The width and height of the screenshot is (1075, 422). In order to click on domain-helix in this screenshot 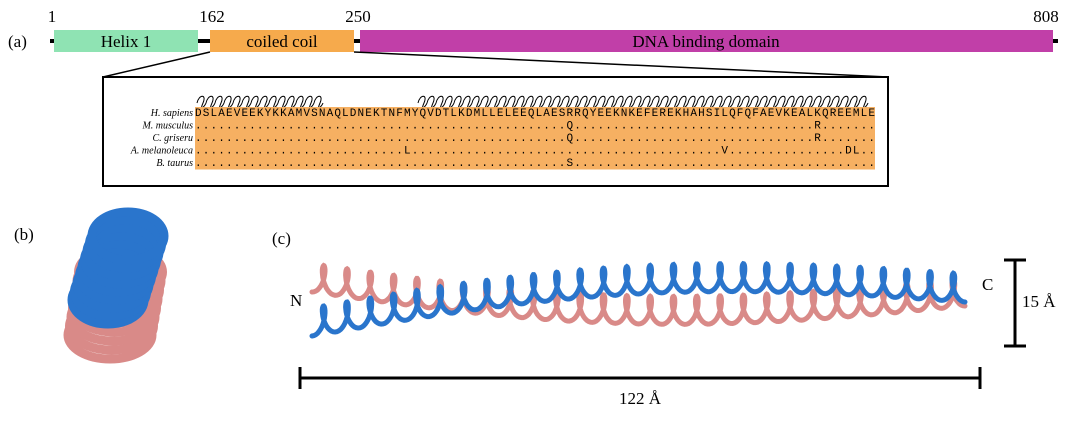, I will do `click(126, 41)`.